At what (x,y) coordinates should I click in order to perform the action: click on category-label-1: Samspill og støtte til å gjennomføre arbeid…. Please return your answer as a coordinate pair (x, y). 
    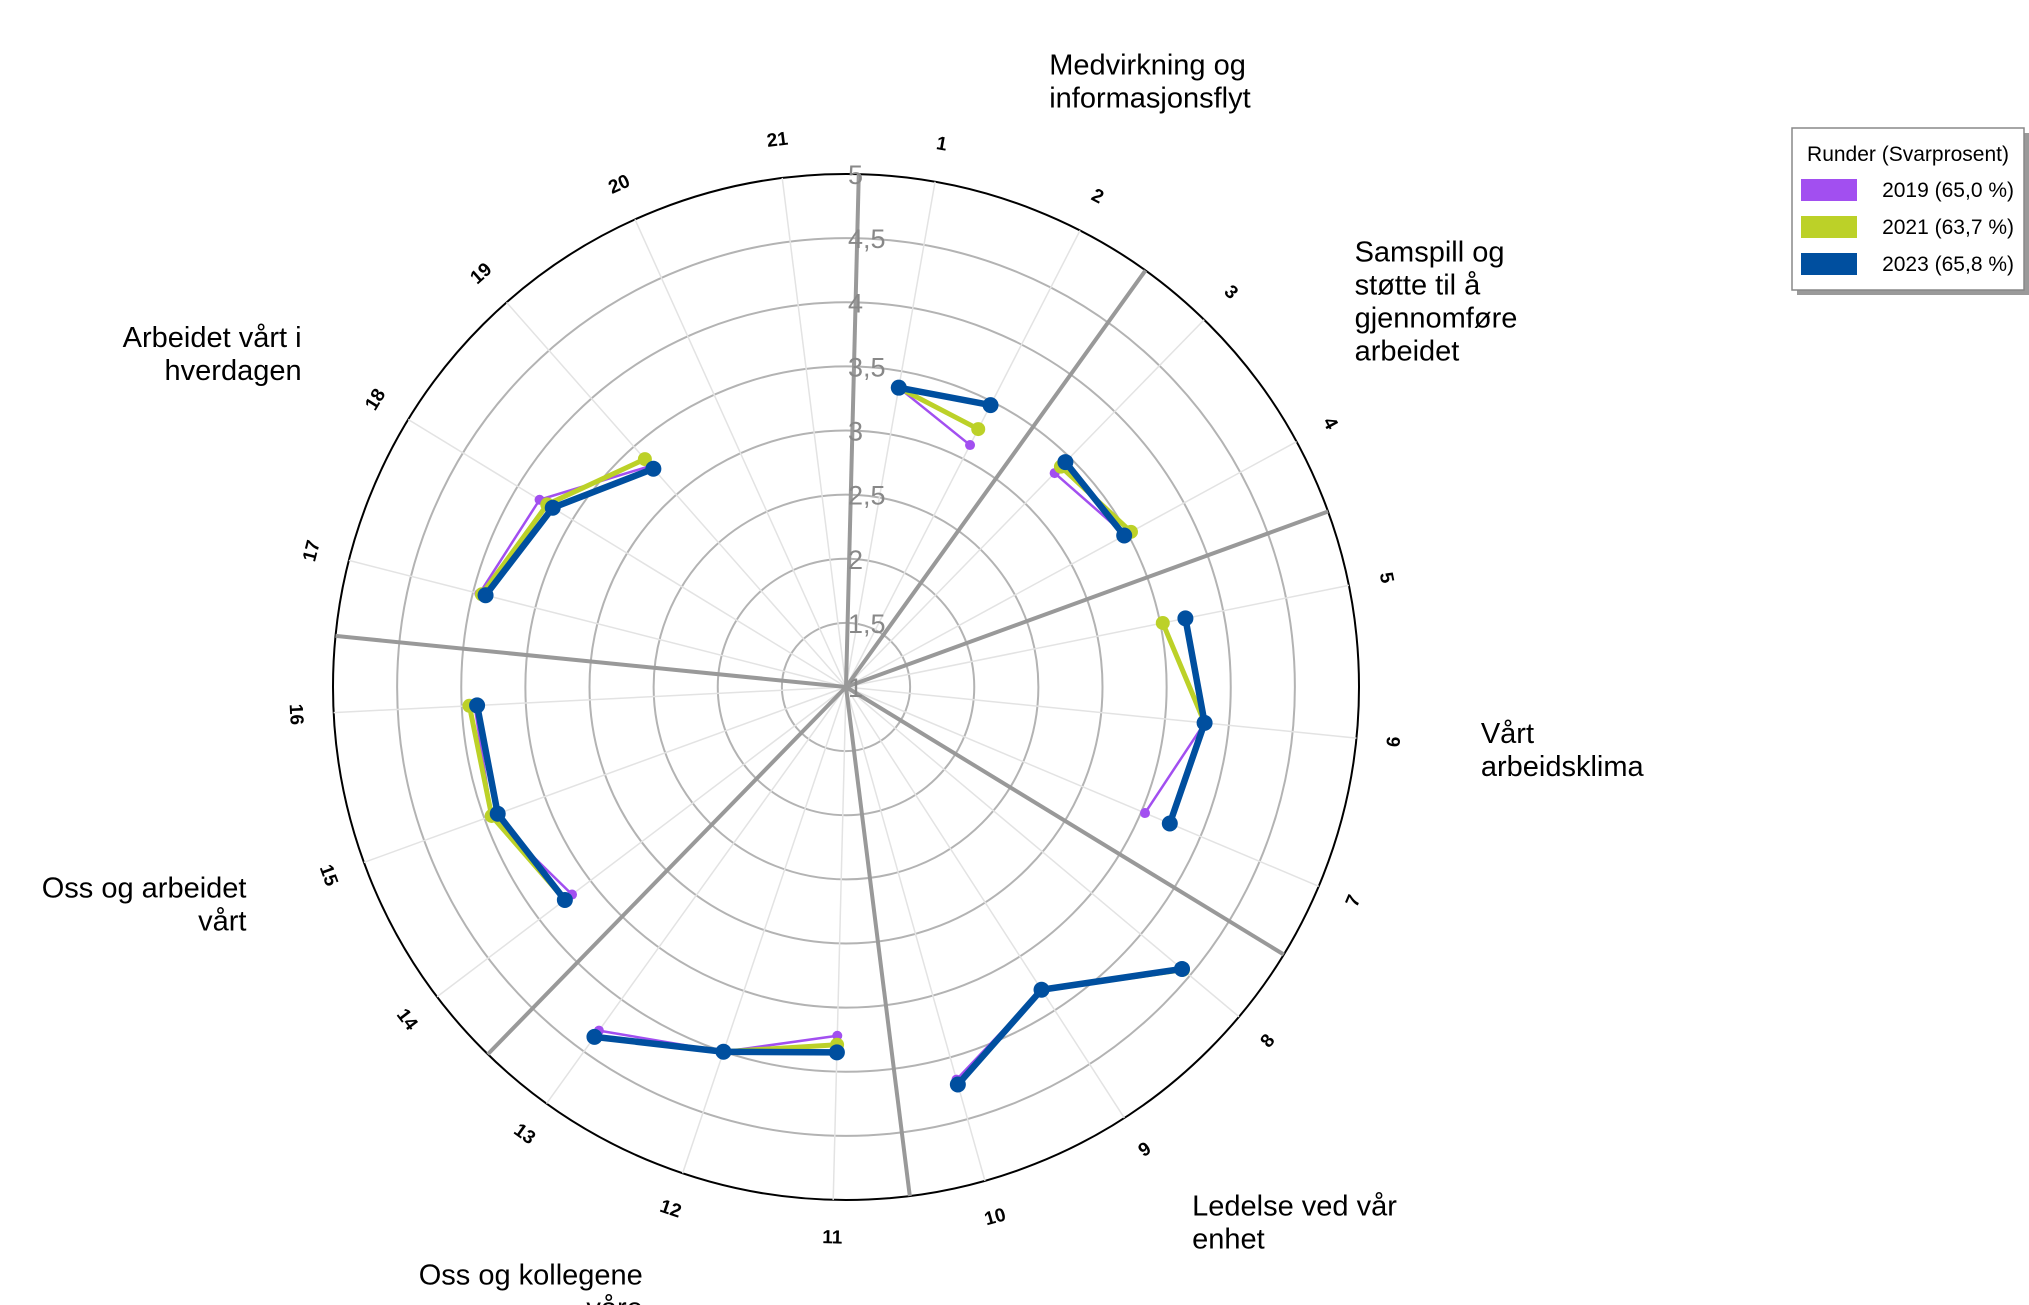
    Looking at the image, I should click on (1436, 301).